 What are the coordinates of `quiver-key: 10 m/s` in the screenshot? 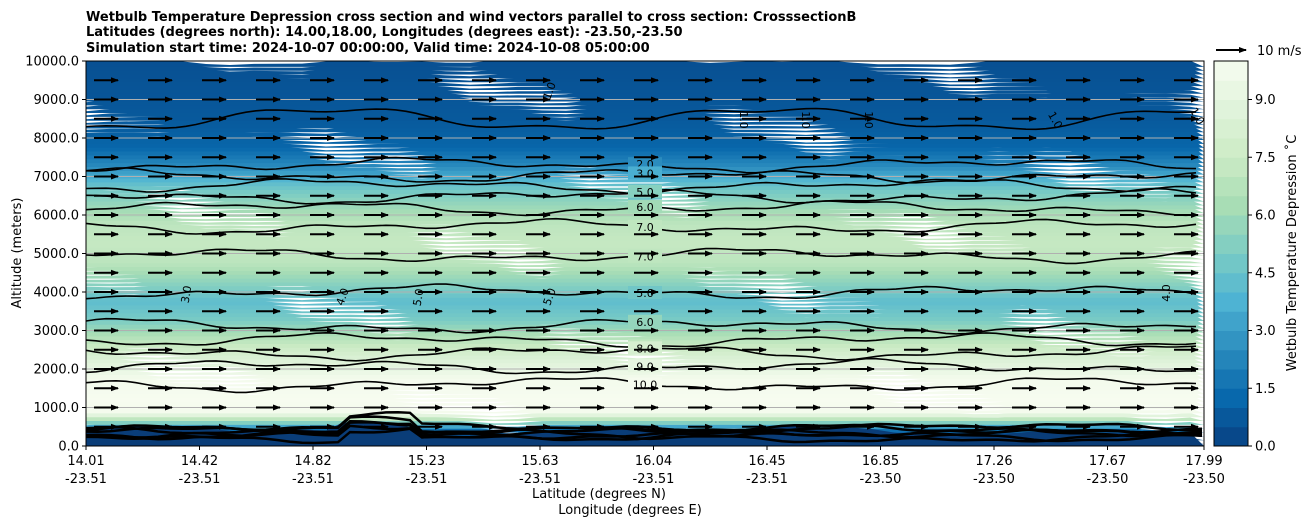 It's located at (1259, 51).